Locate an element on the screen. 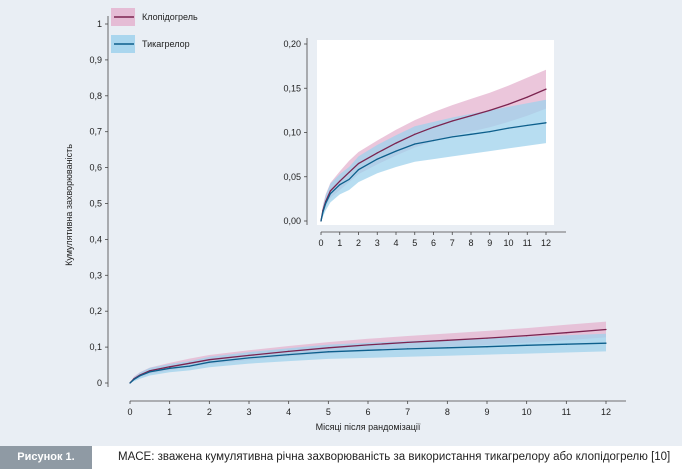 This screenshot has width=682, height=469. y-tick-label: 0,15 is located at coordinates (292, 88).